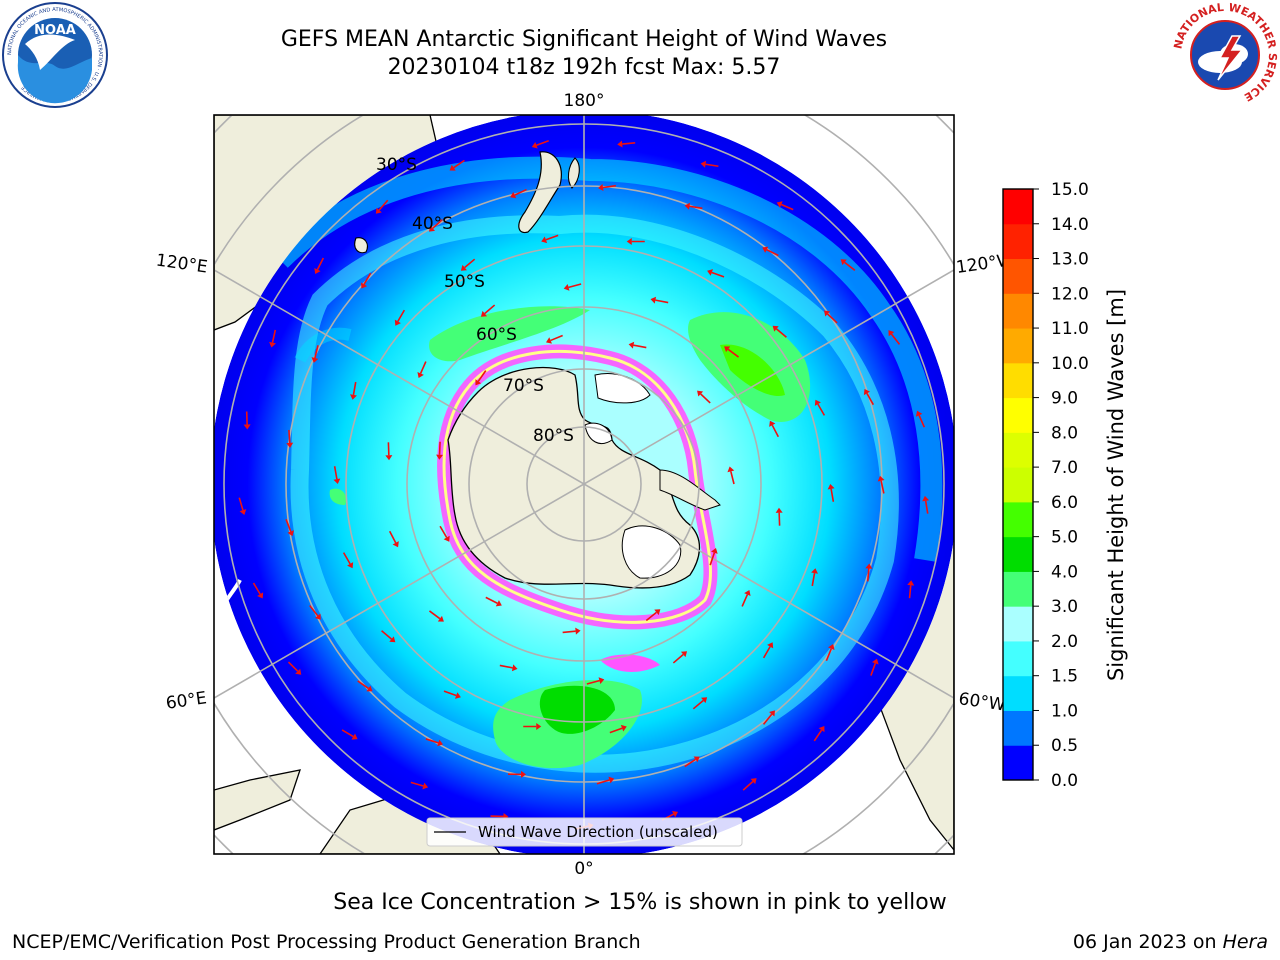 This screenshot has width=1280, height=960. What do you see at coordinates (1064, 399) in the screenshot?
I see `colorbar-tick-label: 9.0` at bounding box center [1064, 399].